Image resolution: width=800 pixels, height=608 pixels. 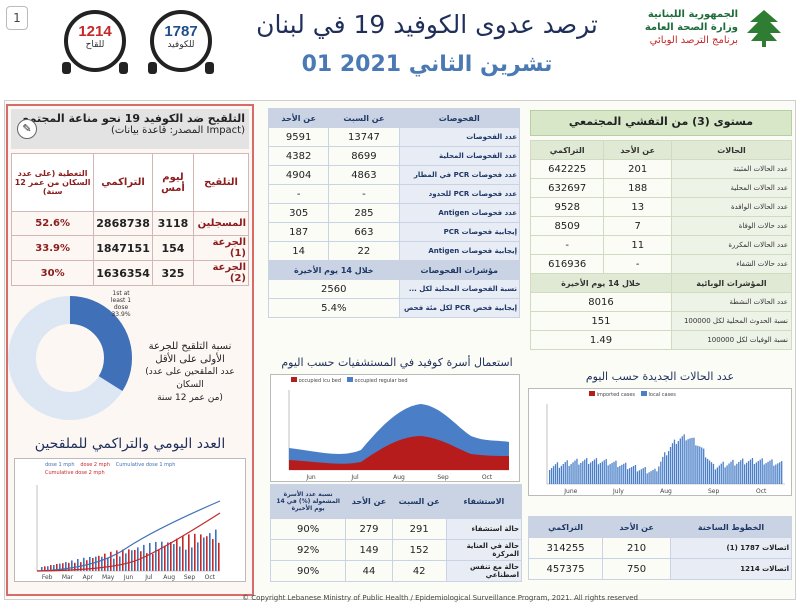 I want to click on cell-value: 13, so click(x=637, y=207).